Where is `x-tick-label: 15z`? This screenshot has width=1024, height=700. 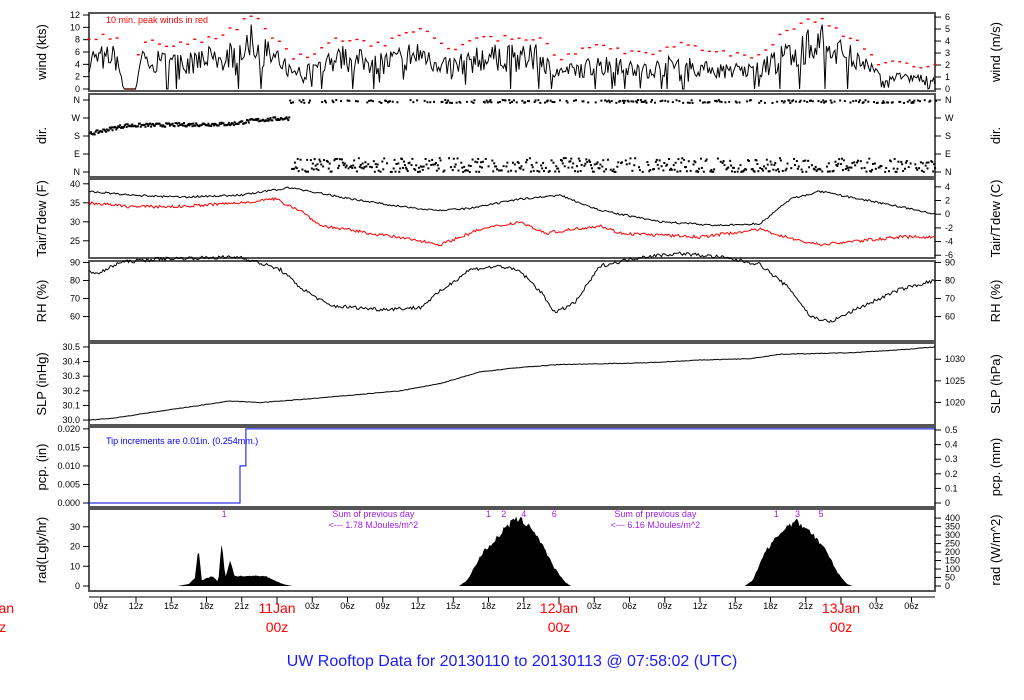
x-tick-label: 15z is located at coordinates (171, 606).